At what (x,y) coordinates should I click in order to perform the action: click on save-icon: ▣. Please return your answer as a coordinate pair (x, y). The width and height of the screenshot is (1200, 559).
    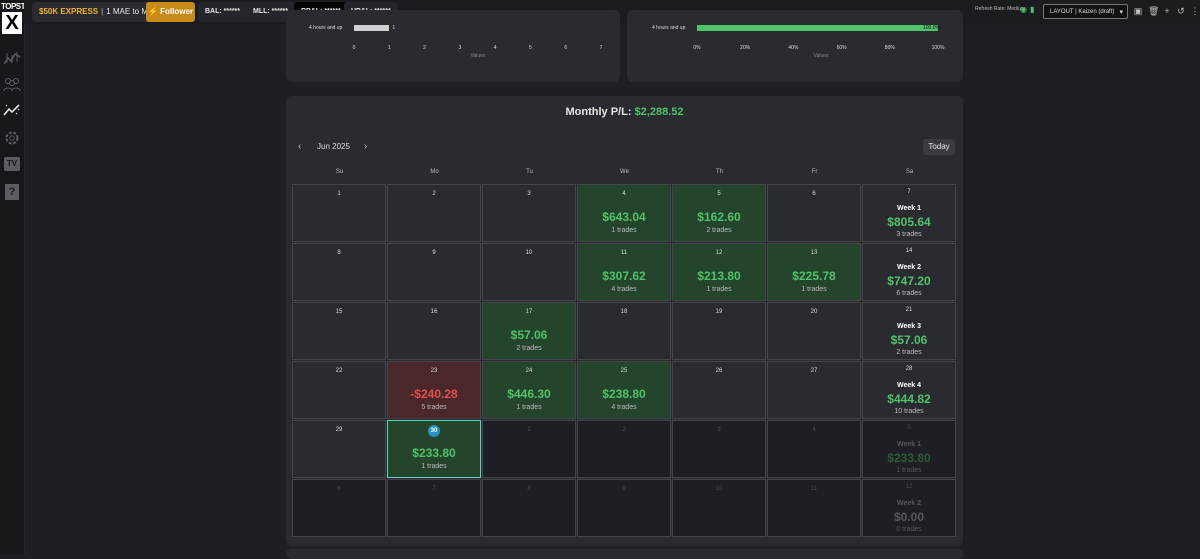
    Looking at the image, I should click on (1138, 11).